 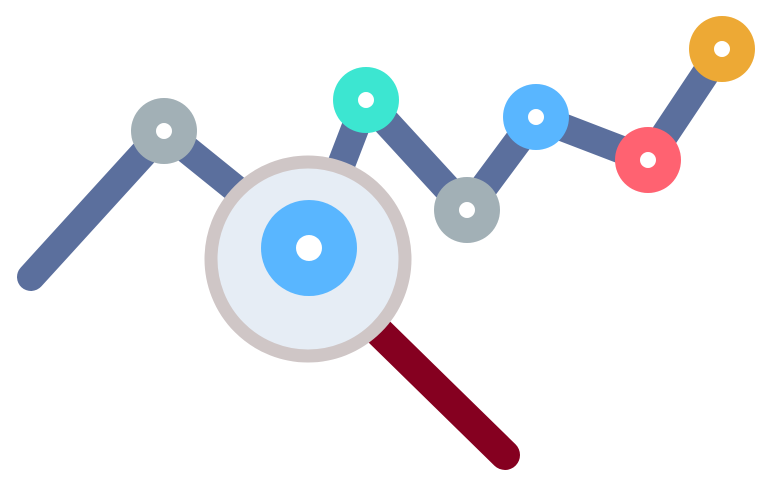 I want to click on node-orange, so click(x=722, y=49).